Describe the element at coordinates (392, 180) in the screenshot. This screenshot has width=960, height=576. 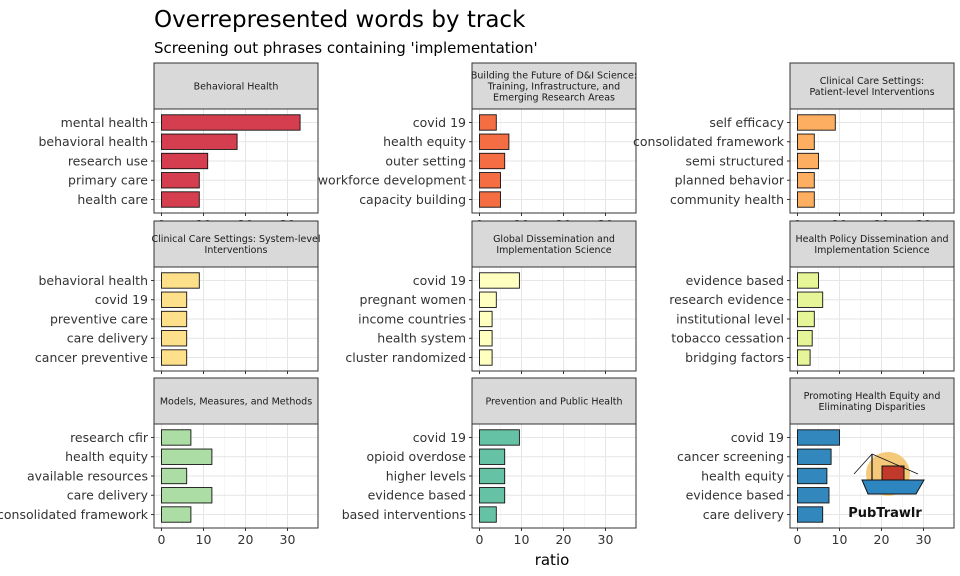
I see `y-tick-label: workforce development` at that location.